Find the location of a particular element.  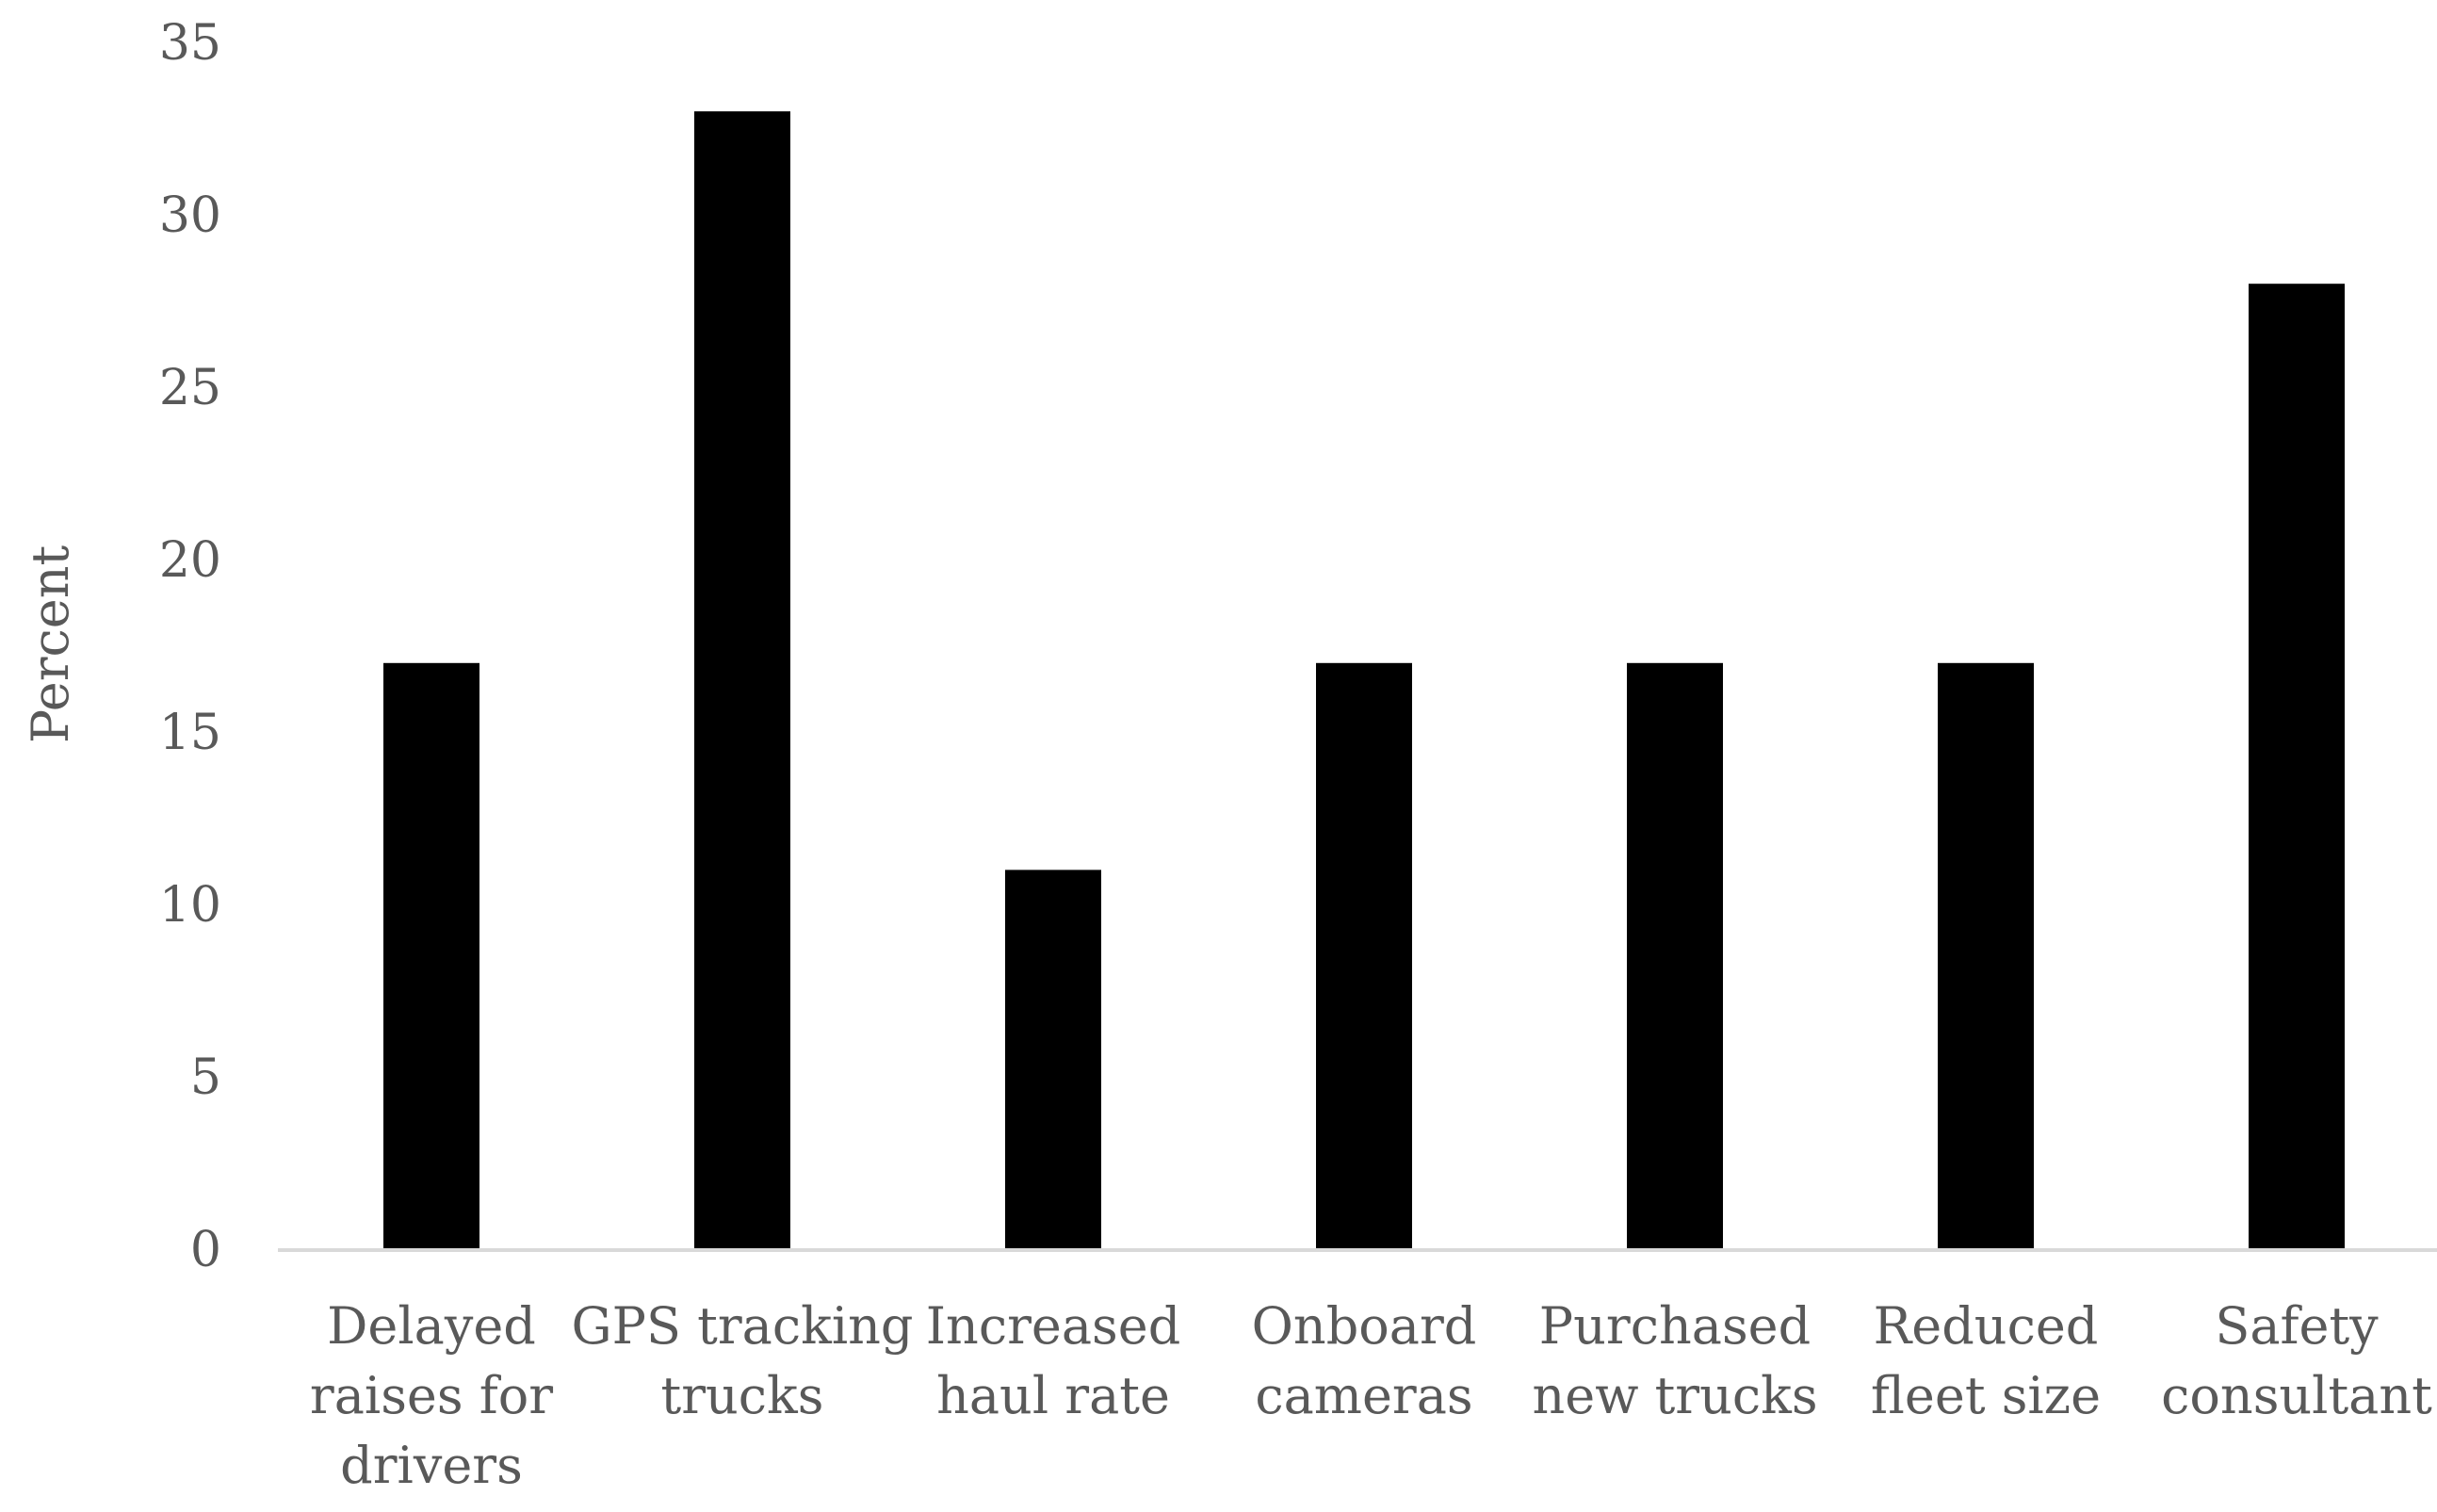

y-tick-label: 10 is located at coordinates (190, 905).